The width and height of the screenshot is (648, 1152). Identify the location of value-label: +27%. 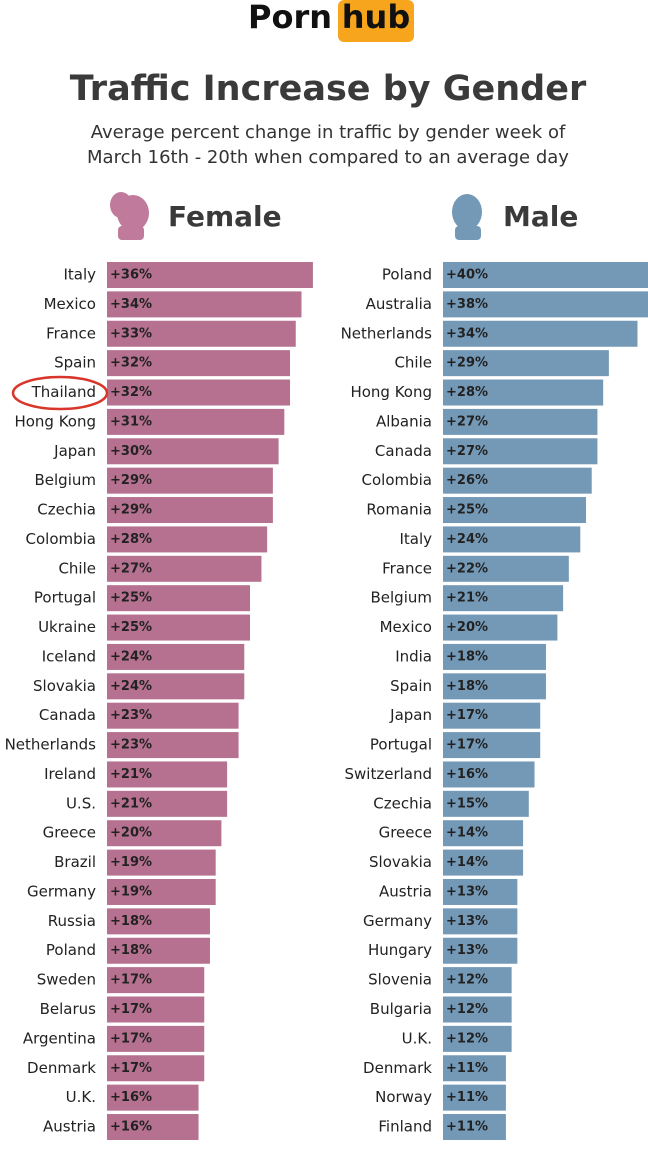
(467, 421).